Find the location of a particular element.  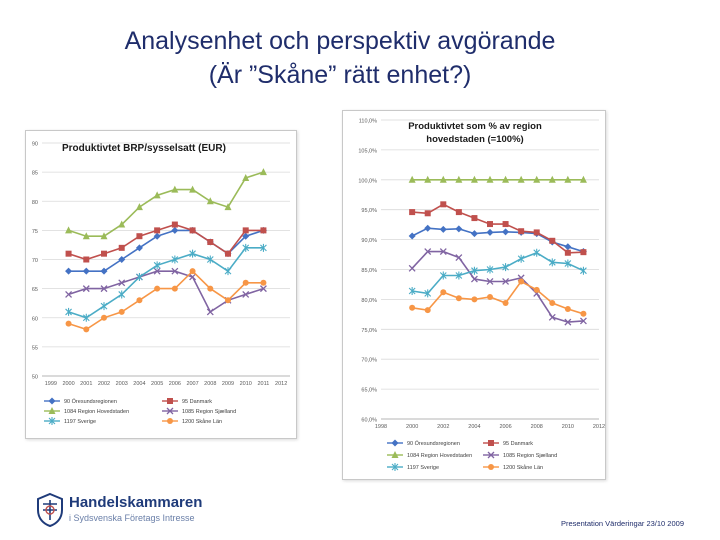

x-tick-label: 2009 is located at coordinates (228, 384).